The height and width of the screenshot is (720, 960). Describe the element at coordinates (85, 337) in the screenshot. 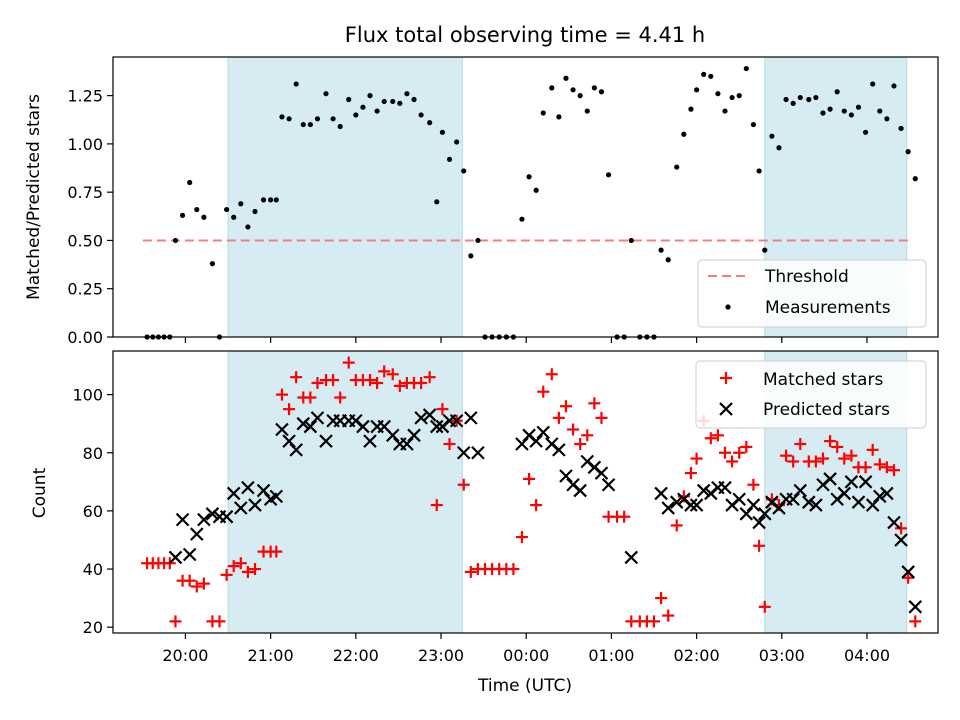

I see `y-tick-label: 0.00` at that location.